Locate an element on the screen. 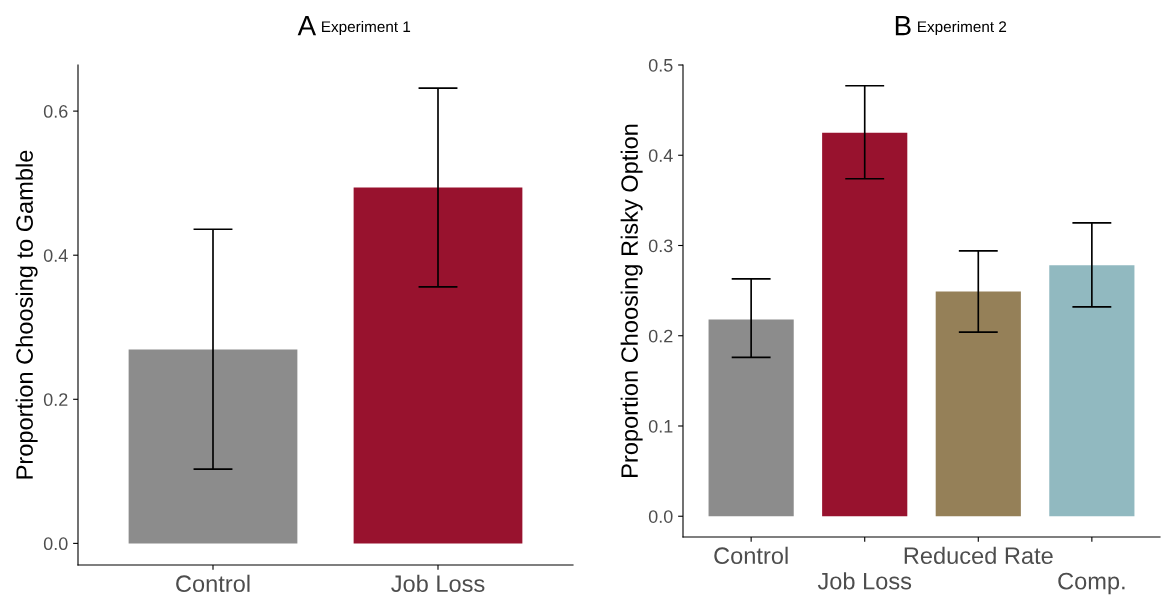  chart-subtitle: Experiment 1 is located at coordinates (366, 28).